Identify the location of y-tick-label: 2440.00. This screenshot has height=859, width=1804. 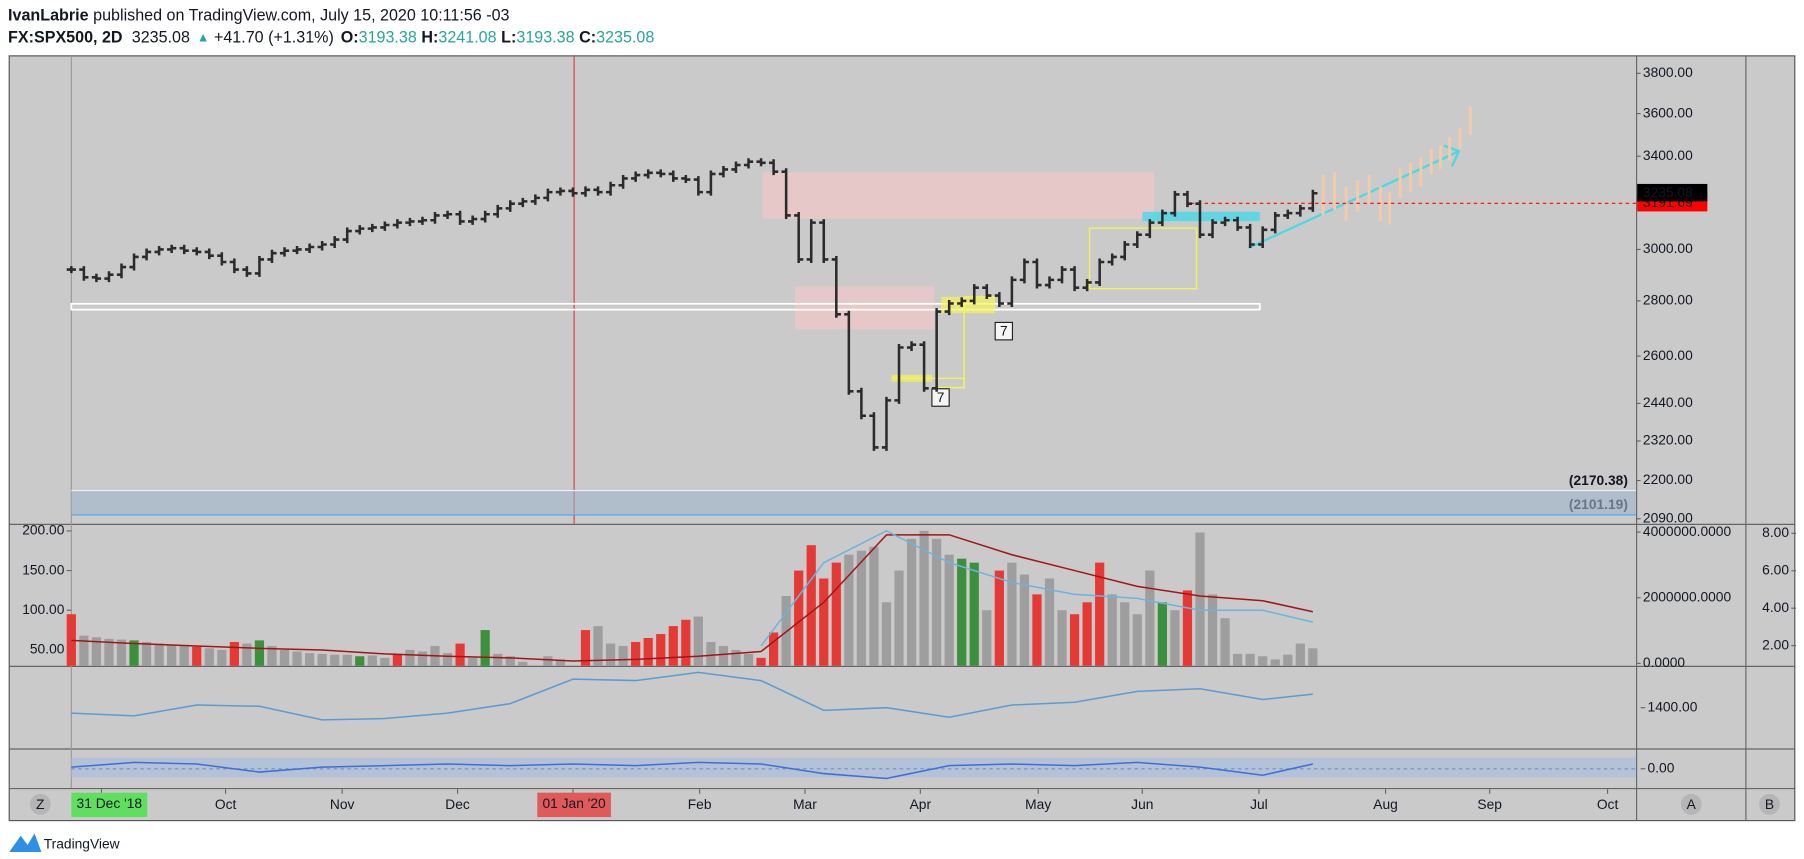
(1668, 402).